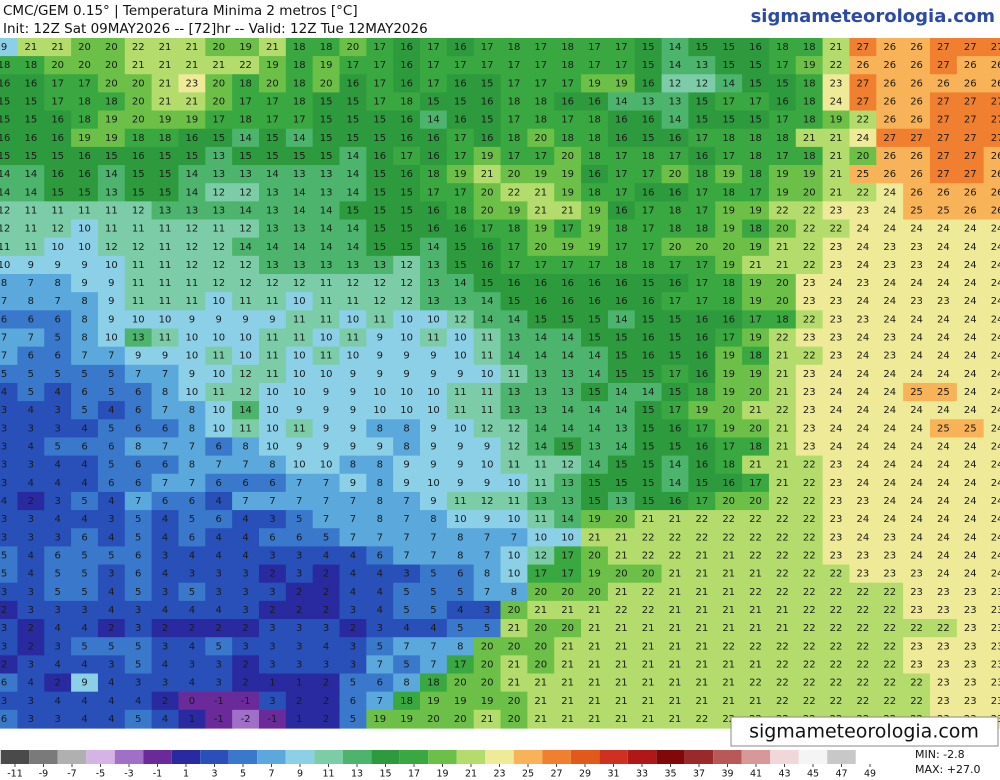 This screenshot has height=780, width=1000. What do you see at coordinates (873, 16) in the screenshot?
I see `site-link: sigmameteorologia.com` at bounding box center [873, 16].